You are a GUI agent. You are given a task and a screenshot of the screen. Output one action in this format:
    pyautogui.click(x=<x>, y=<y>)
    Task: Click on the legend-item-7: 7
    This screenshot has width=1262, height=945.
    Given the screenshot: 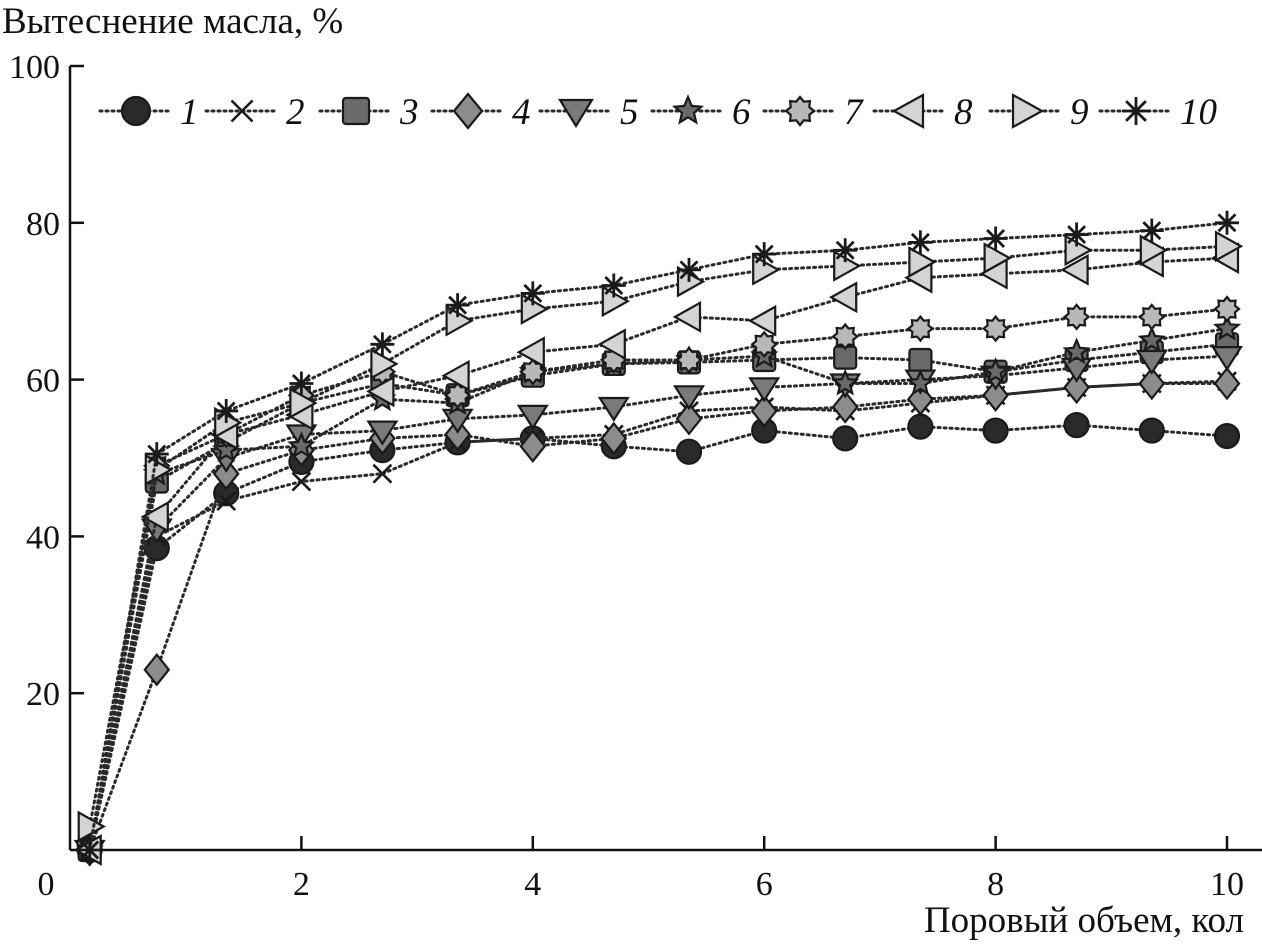 What is the action you would take?
    pyautogui.click(x=813, y=112)
    